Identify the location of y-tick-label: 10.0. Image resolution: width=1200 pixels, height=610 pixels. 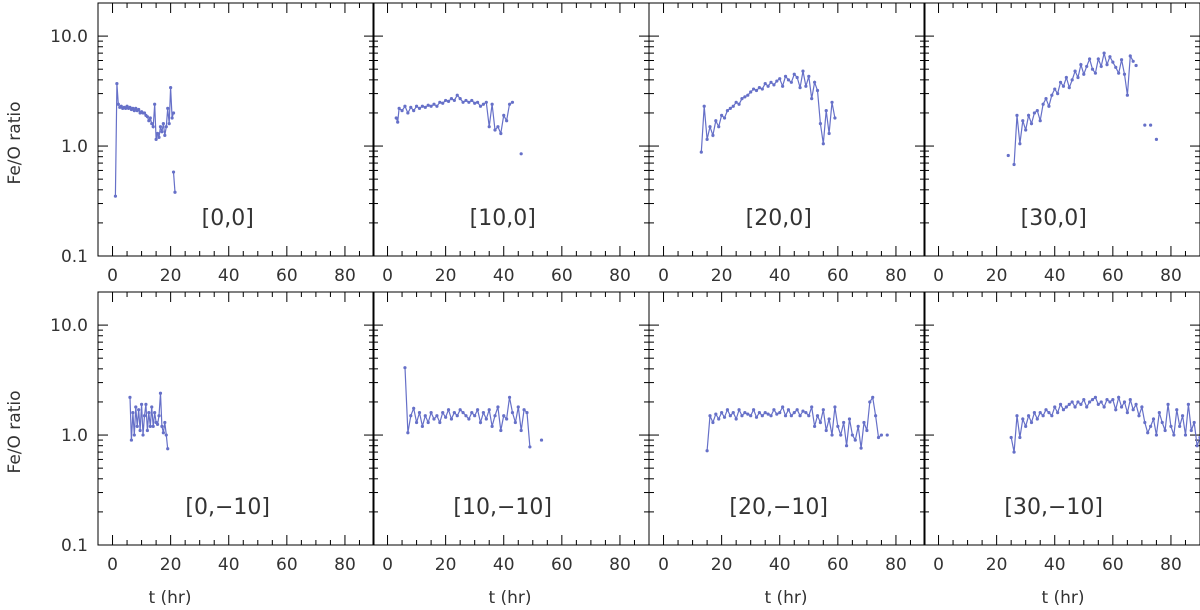
(69, 326).